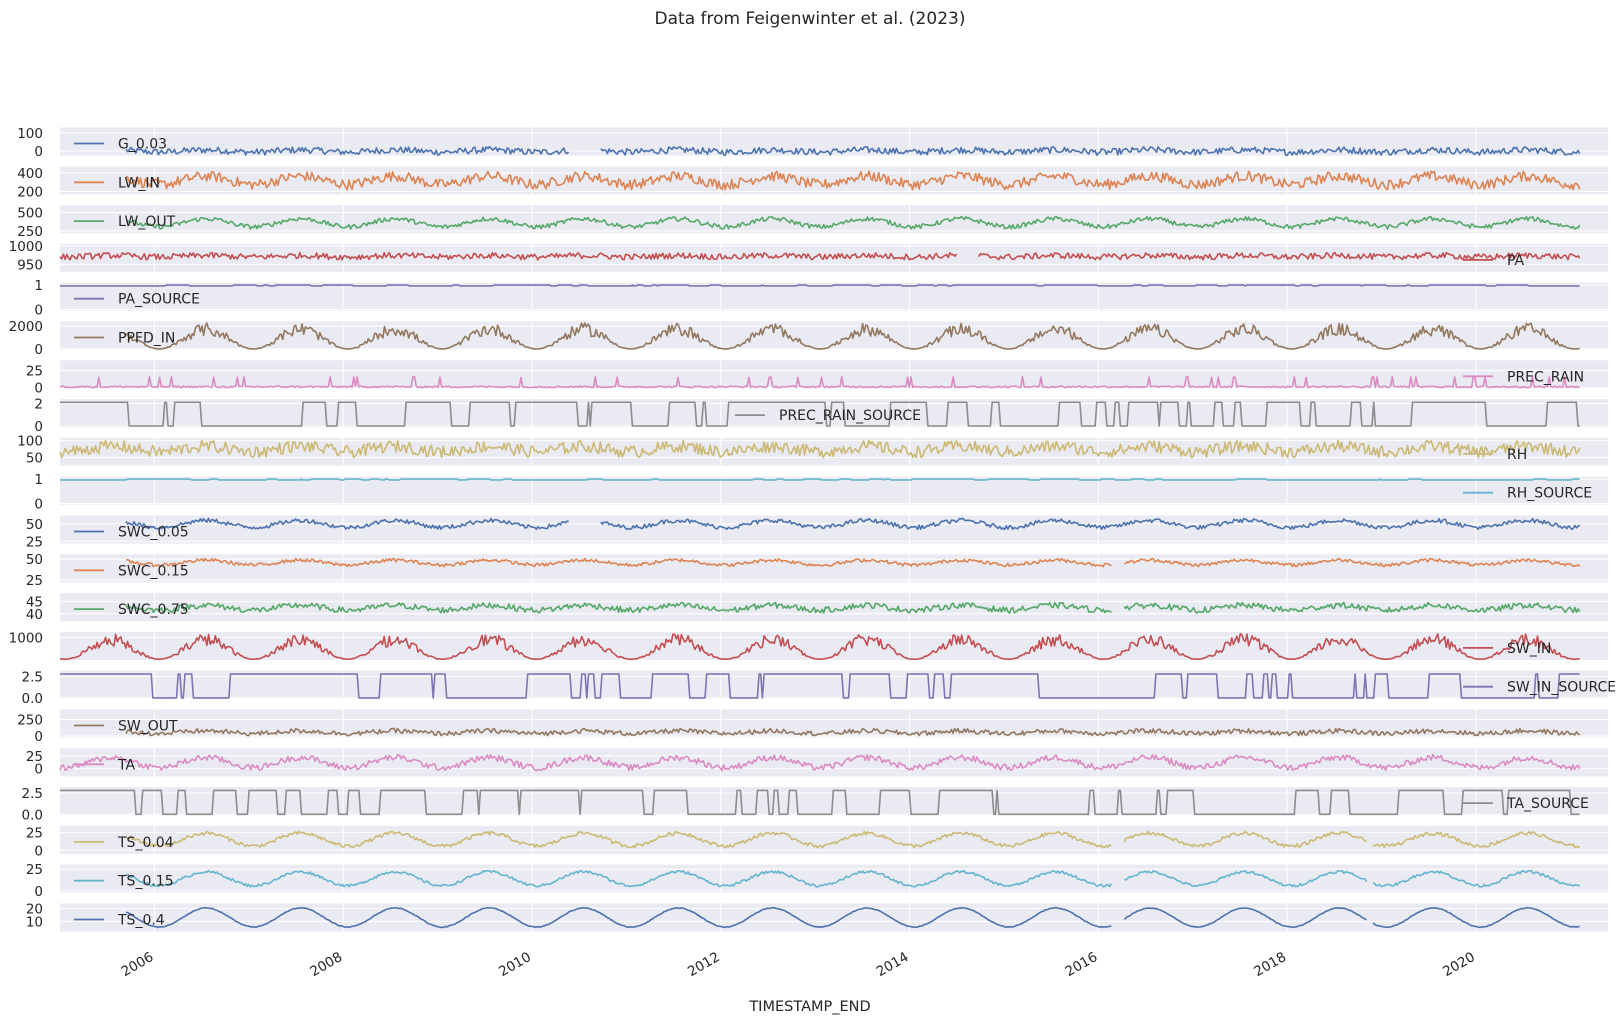 This screenshot has width=1622, height=1023. I want to click on legend-SW_OUT: SW_OUT, so click(126, 727).